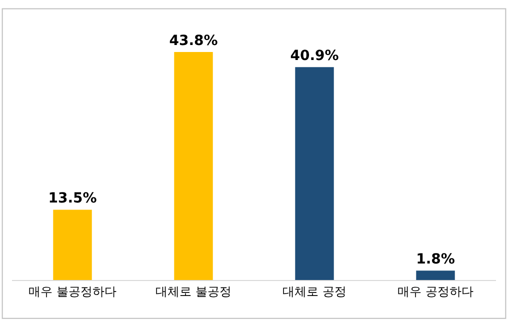 Image resolution: width=508 pixels, height=322 pixels. What do you see at coordinates (314, 291) in the screenshot?
I see `x-tick-label: 대체로 공정` at bounding box center [314, 291].